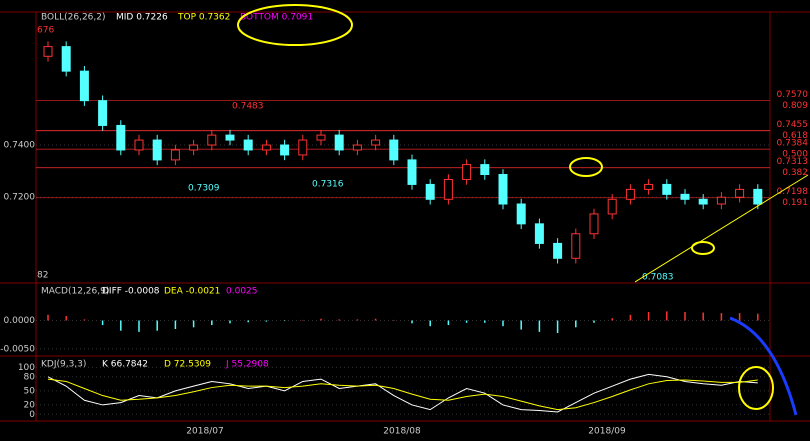 This screenshot has height=441, width=810. What do you see at coordinates (73, 18) in the screenshot?
I see `indicator-title: BOLL(26,26,2)` at bounding box center [73, 18].